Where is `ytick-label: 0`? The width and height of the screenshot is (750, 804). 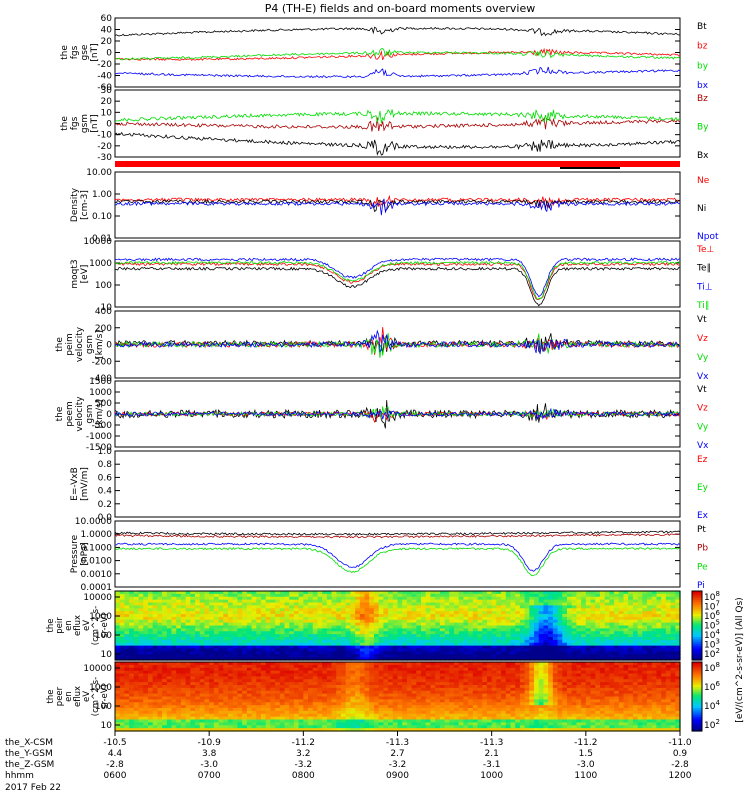
ytick-label: 0 is located at coordinates (109, 415).